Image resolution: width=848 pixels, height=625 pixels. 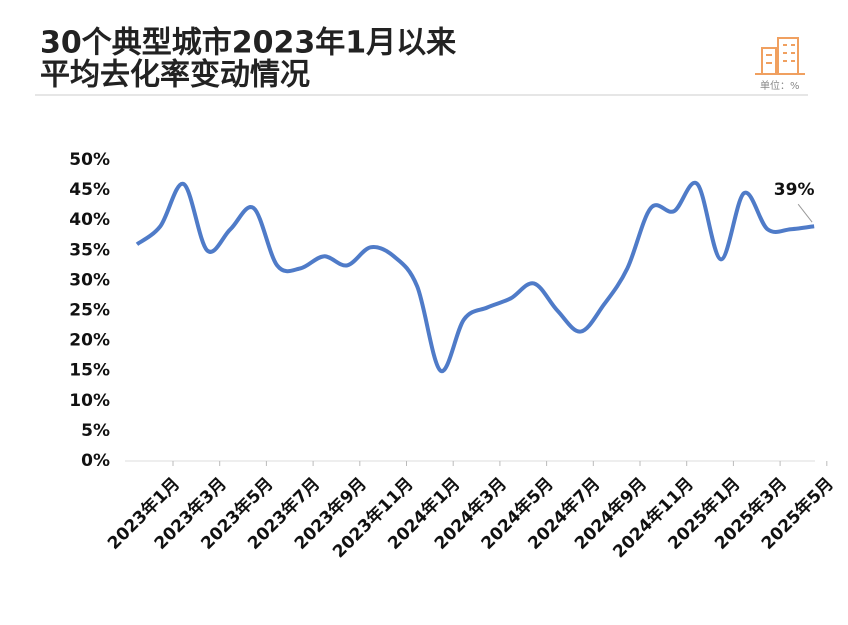 I want to click on y-tick-label: 45%, so click(x=89, y=190).